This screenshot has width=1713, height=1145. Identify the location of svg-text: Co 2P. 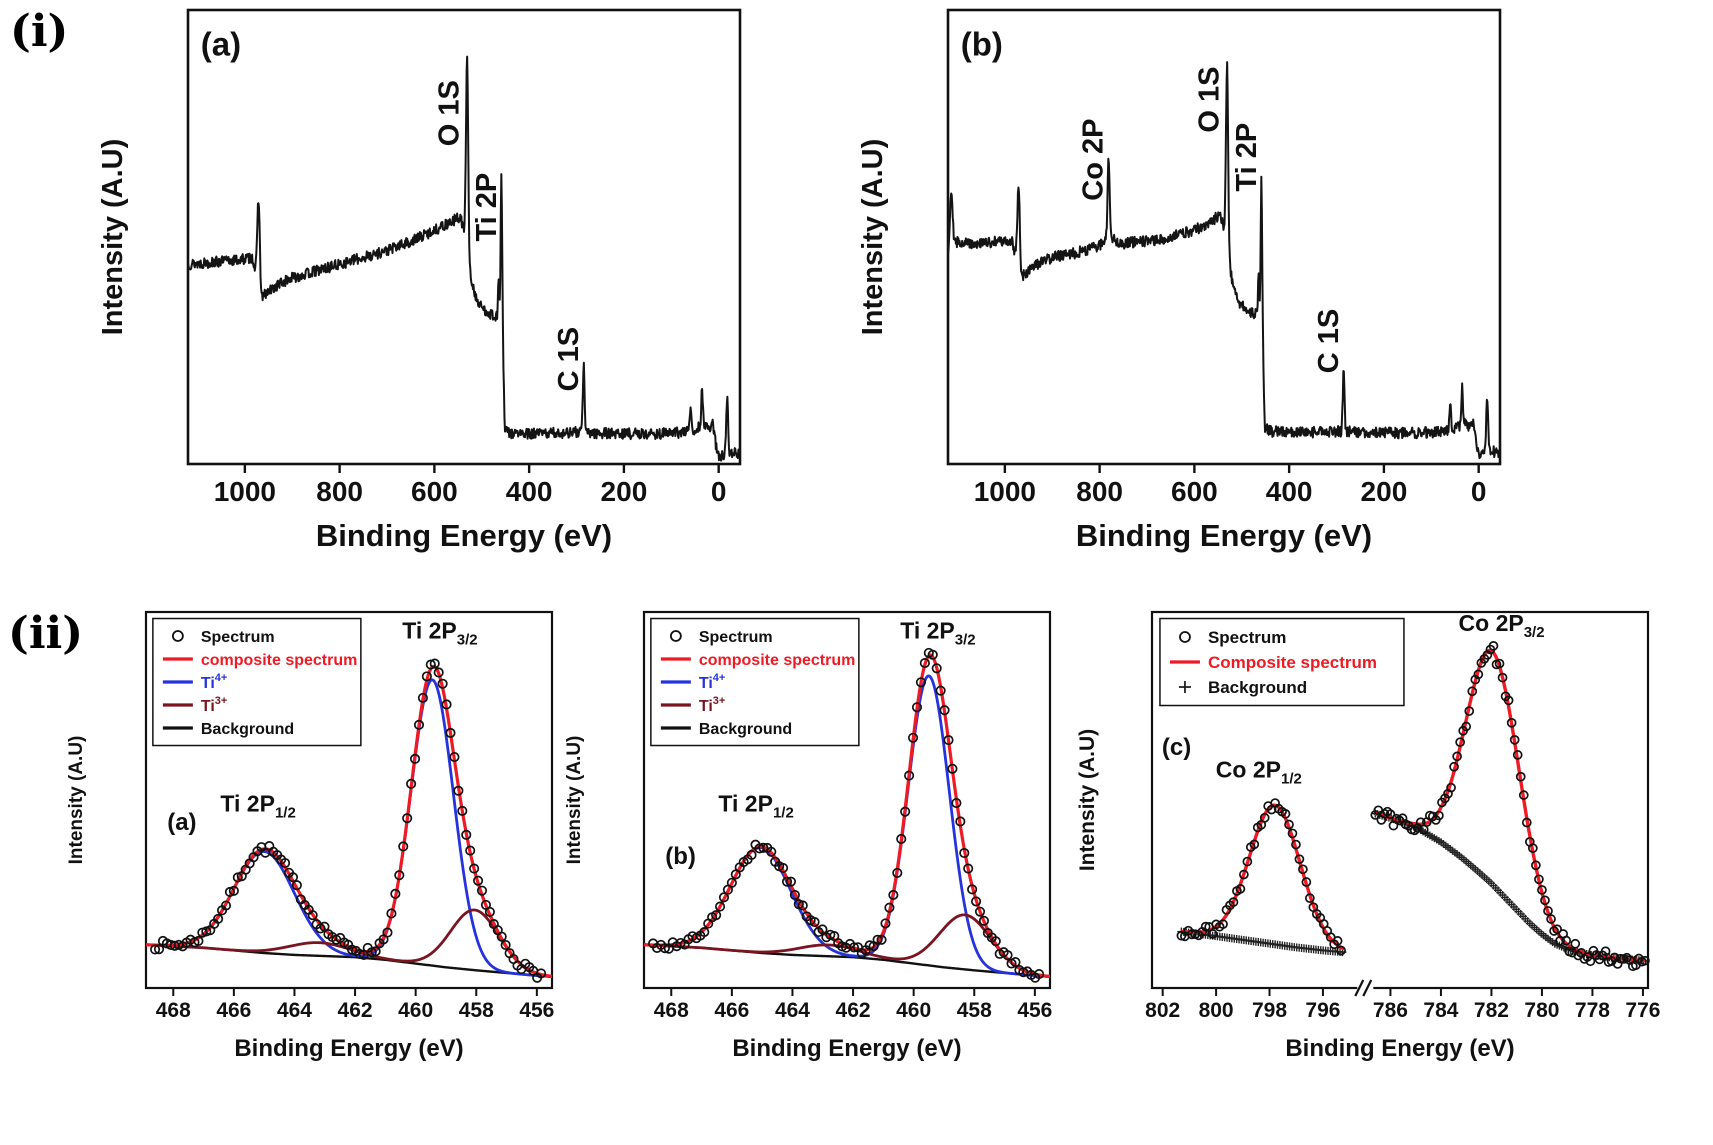
(1093, 159).